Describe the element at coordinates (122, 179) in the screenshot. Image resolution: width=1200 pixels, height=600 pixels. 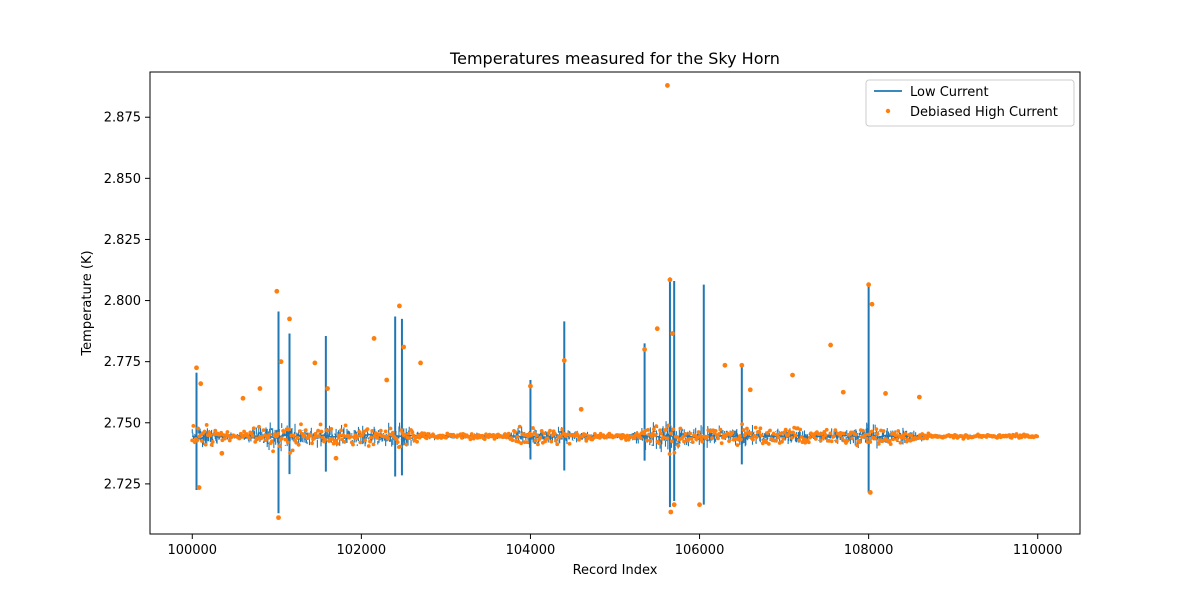
I see `y-tick-label: 2.850` at that location.